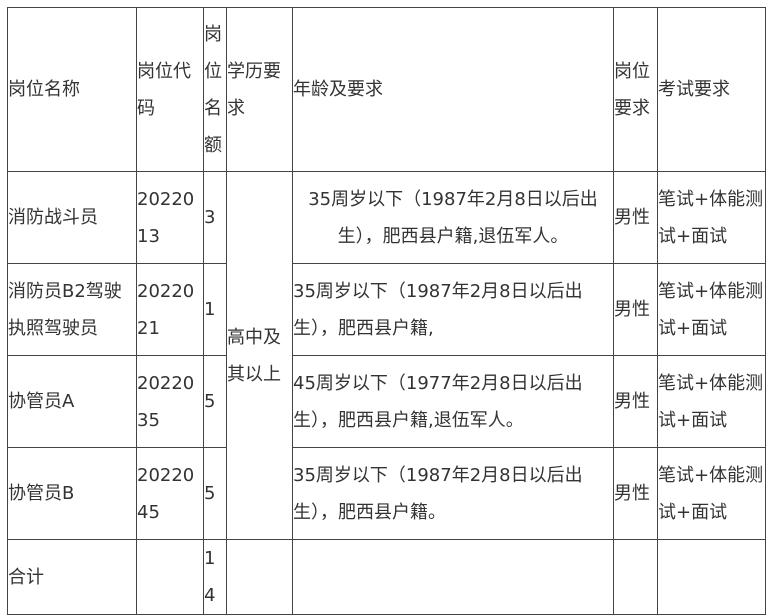  I want to click on total-gender-empty, so click(635, 577).